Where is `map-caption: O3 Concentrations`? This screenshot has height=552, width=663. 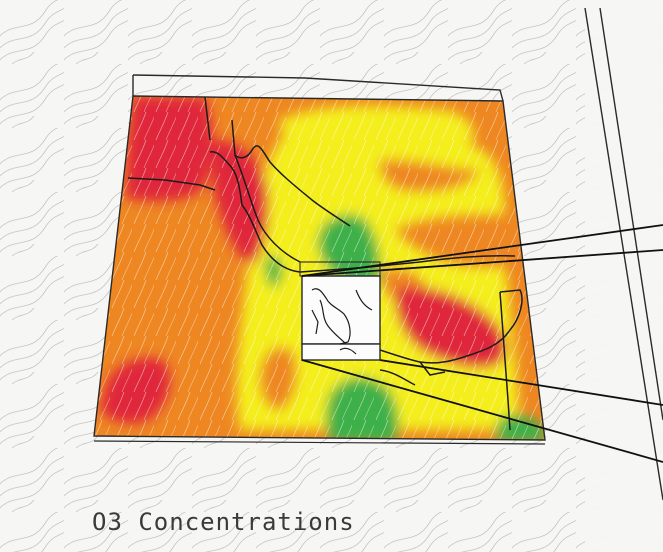 map-caption: O3 Concentrations is located at coordinates (223, 522).